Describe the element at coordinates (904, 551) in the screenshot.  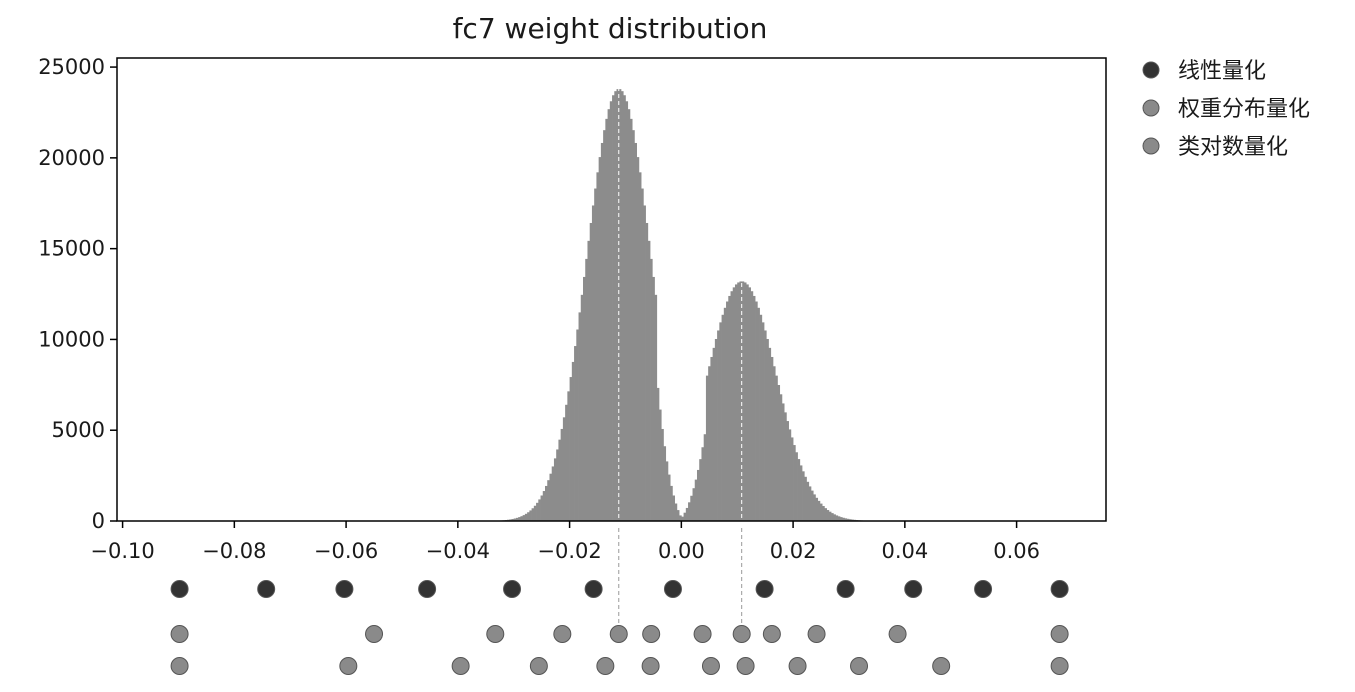
I see `x-tick-label: 0.04` at that location.